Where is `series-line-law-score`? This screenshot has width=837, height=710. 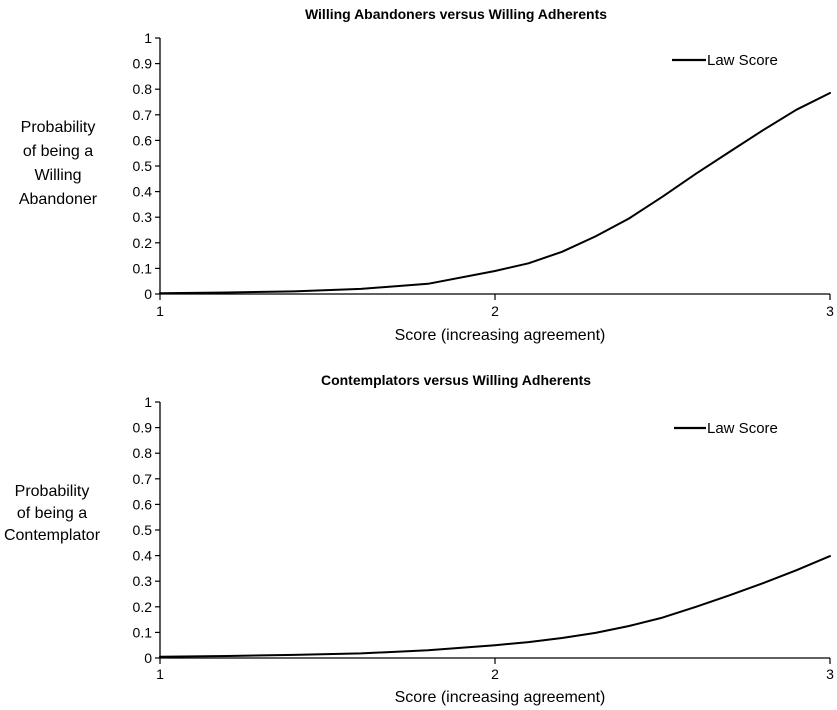
series-line-law-score is located at coordinates (495, 606).